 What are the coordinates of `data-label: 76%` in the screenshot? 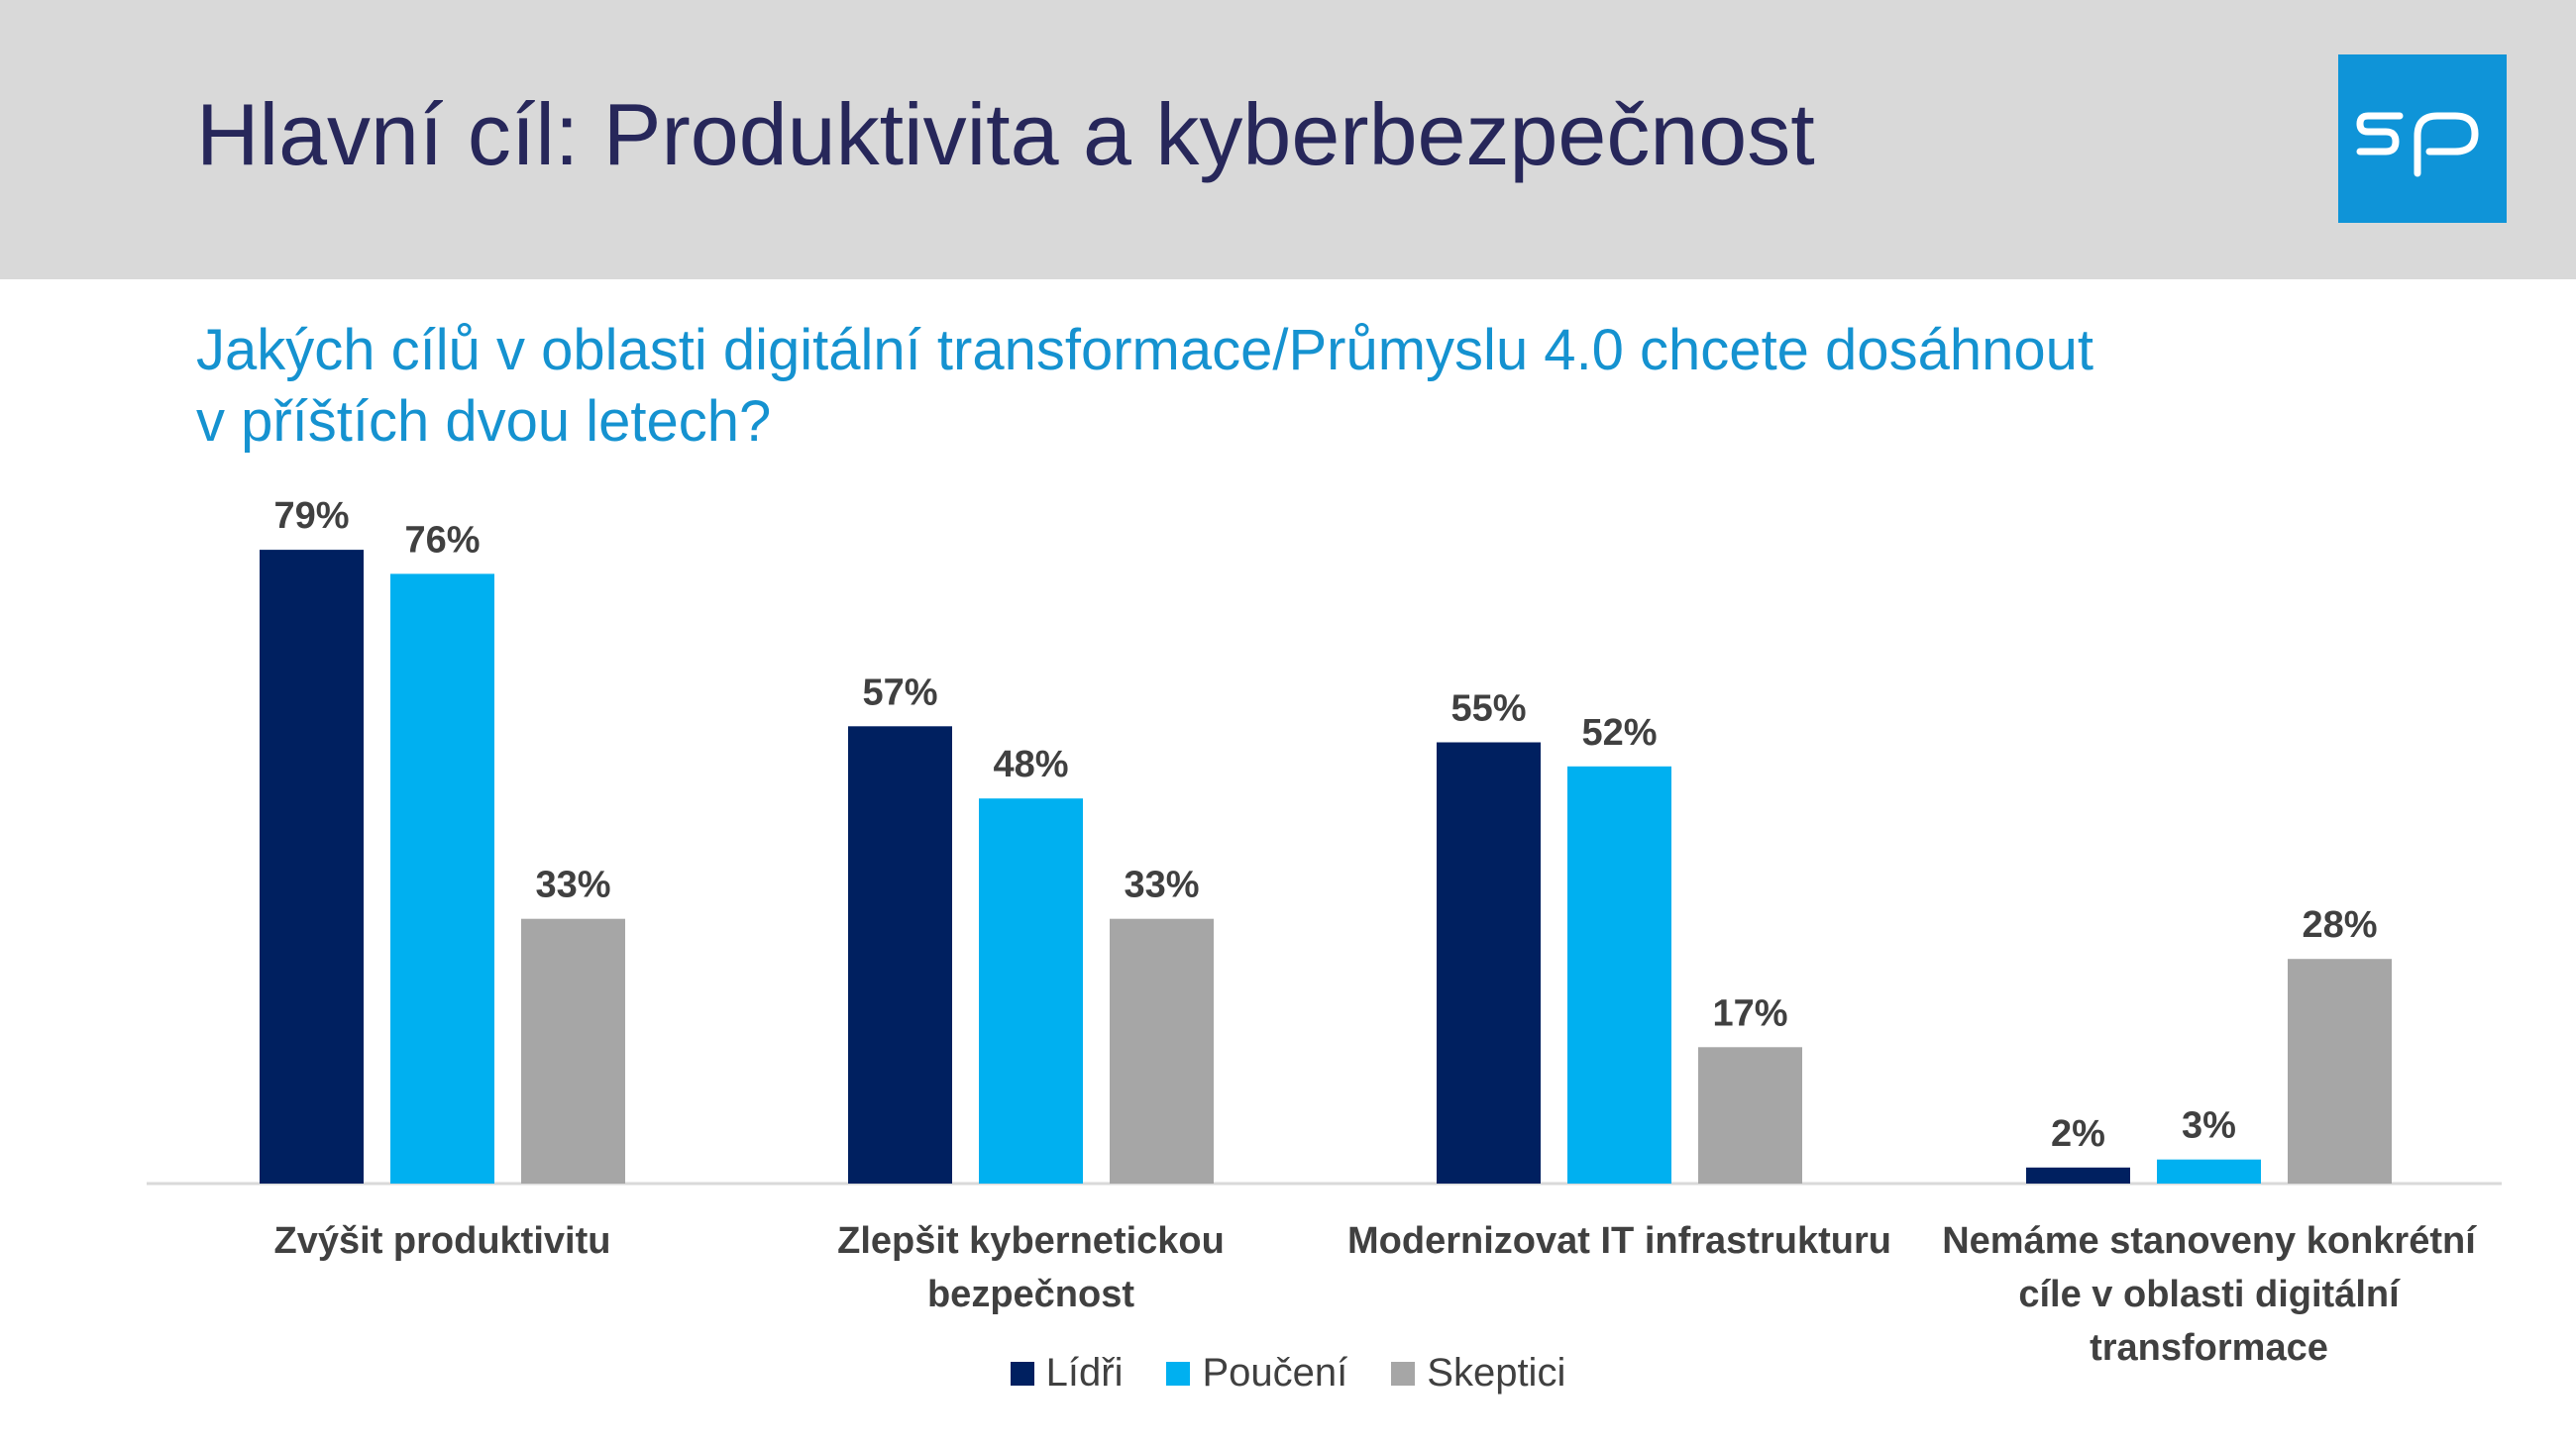 It's located at (442, 540).